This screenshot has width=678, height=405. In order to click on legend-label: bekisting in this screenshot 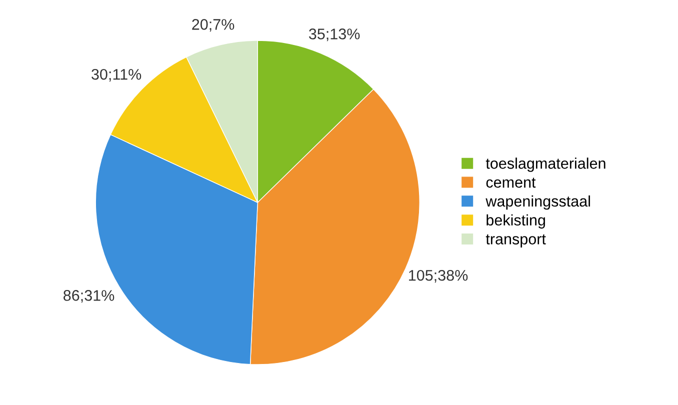, I will do `click(515, 221)`.